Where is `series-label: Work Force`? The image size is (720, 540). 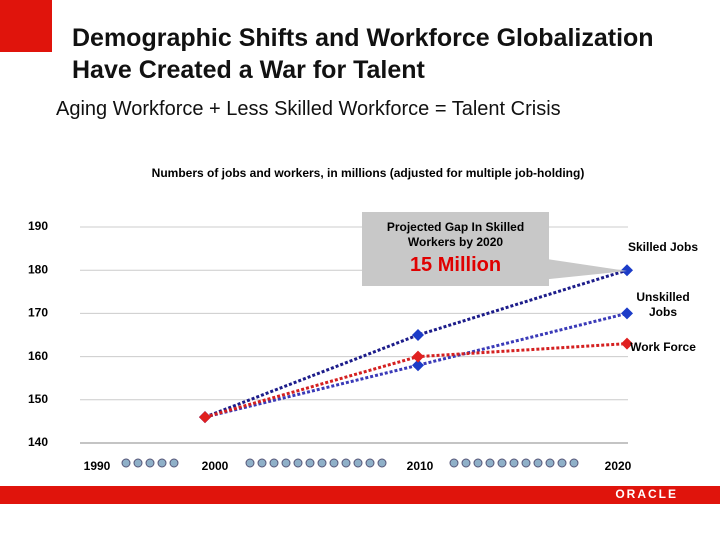 series-label: Work Force is located at coordinates (663, 347).